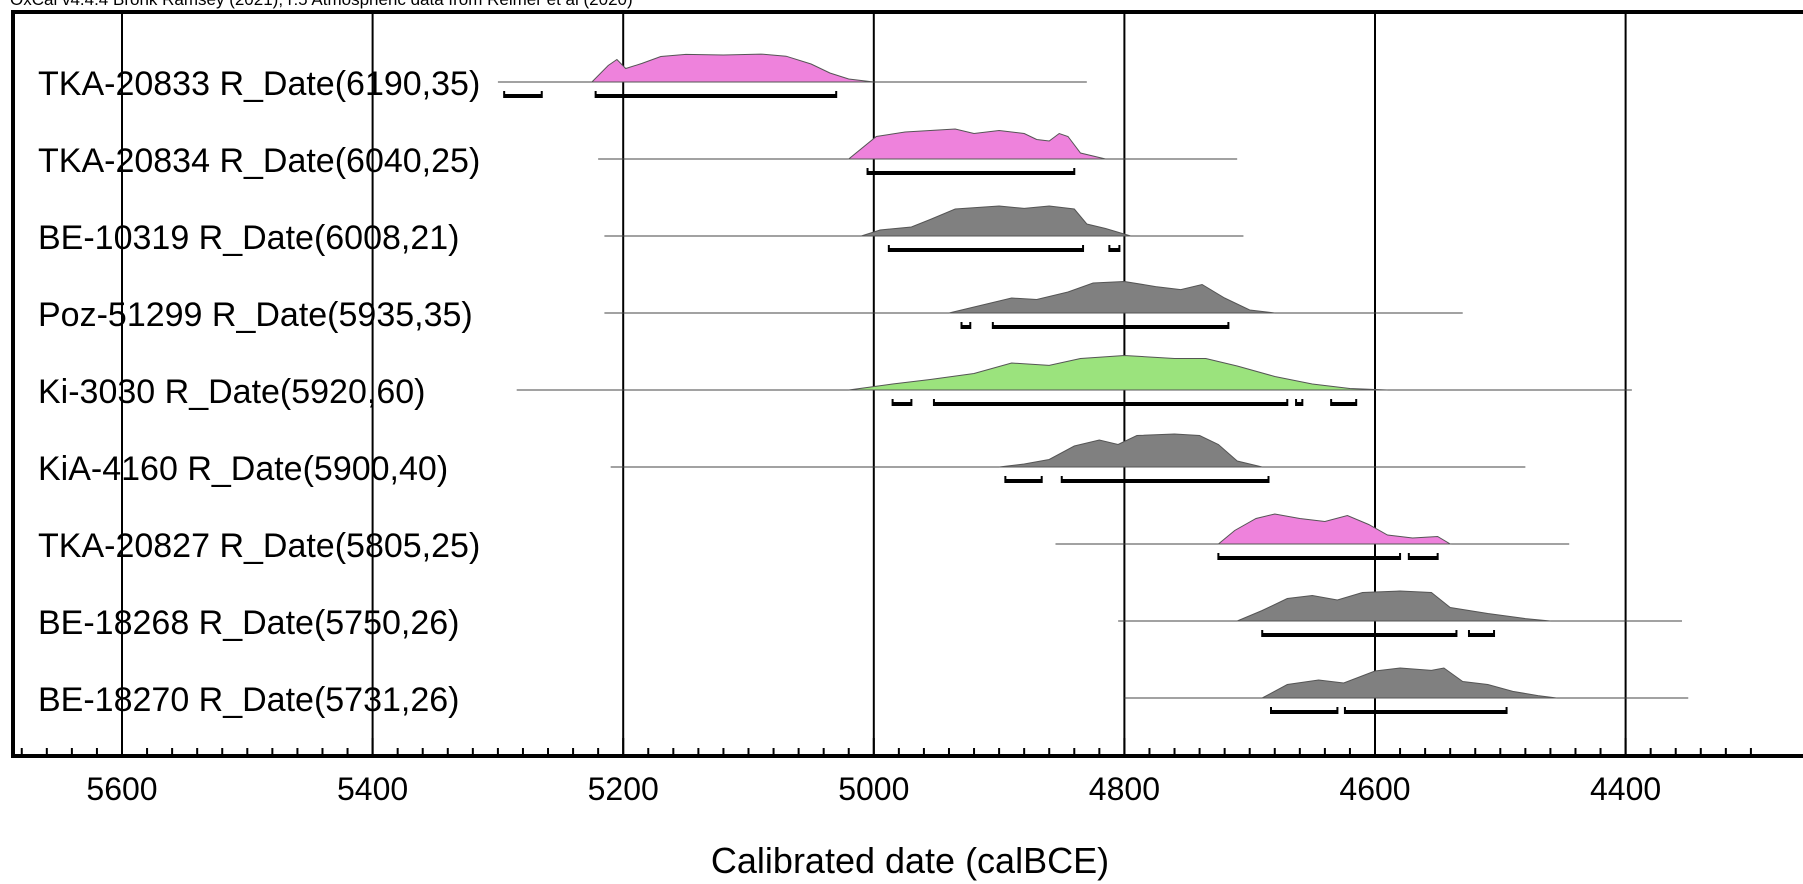  What do you see at coordinates (249, 238) in the screenshot?
I see `sample-label: BE-10319 R_Date(6008,21)` at bounding box center [249, 238].